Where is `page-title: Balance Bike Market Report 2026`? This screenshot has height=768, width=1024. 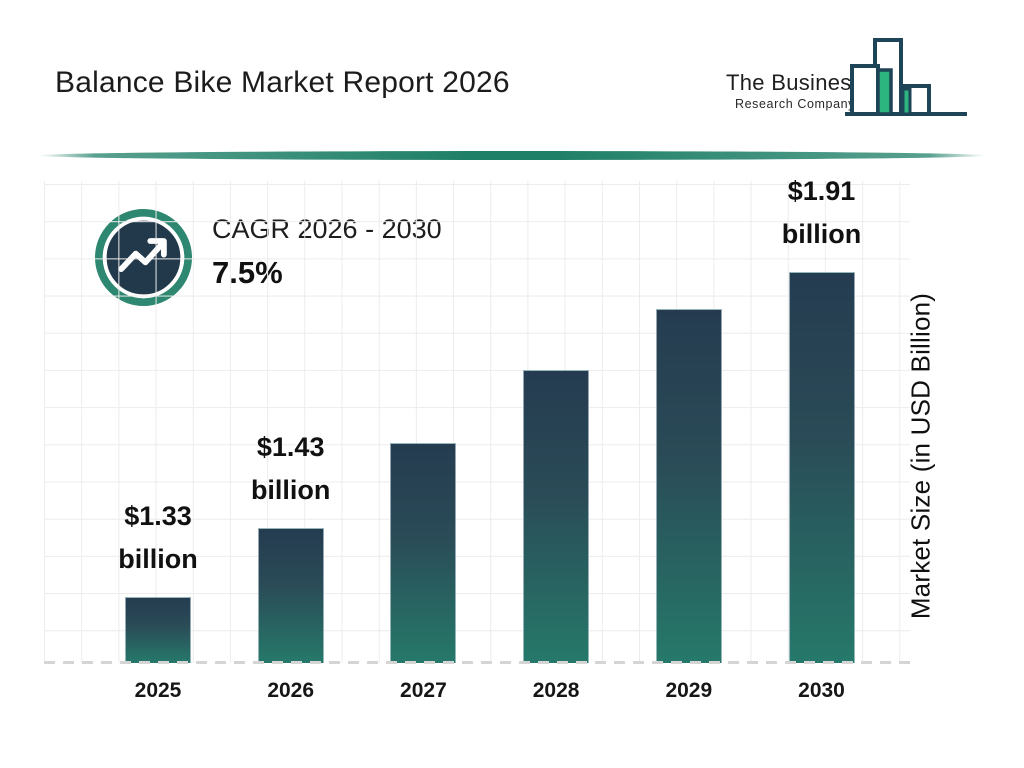 page-title: Balance Bike Market Report 2026 is located at coordinates (282, 82).